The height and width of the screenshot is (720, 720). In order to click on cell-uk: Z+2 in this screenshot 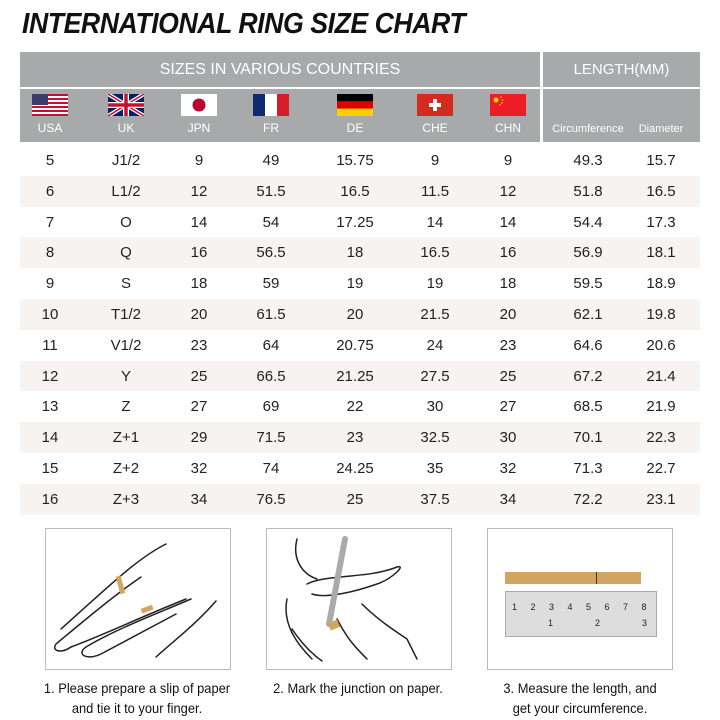, I will do `click(126, 468)`.